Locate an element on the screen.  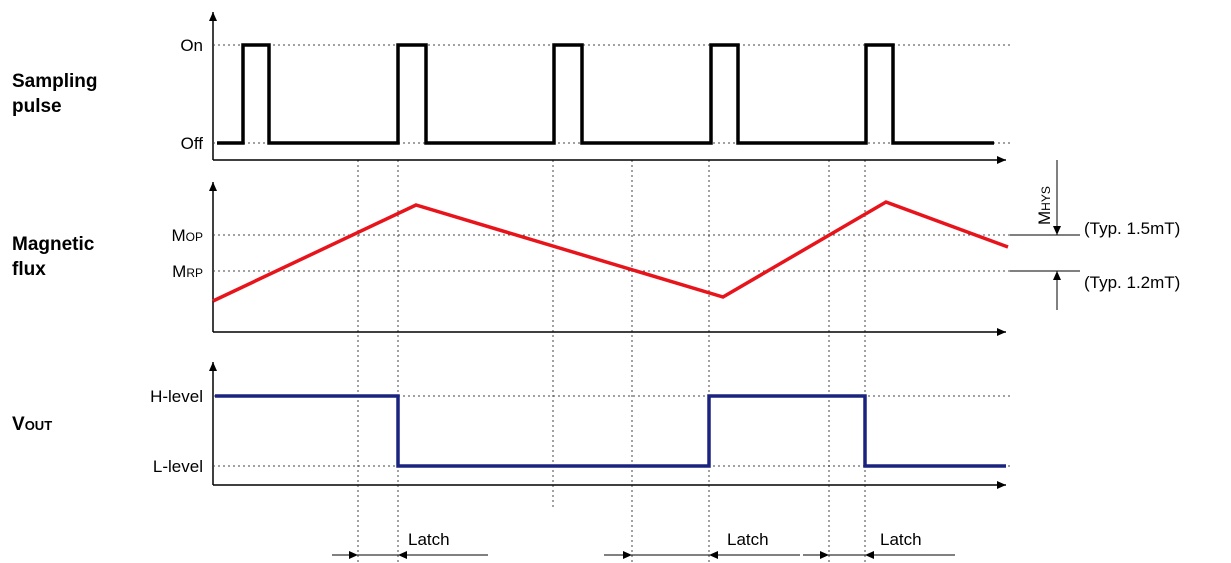
magnetic-flux-waveform is located at coordinates (610, 251).